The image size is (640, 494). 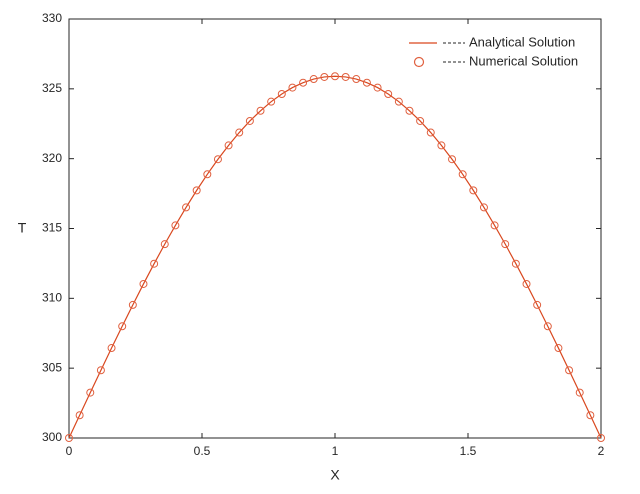 What do you see at coordinates (52, 88) in the screenshot?
I see `y-tick-label: 325` at bounding box center [52, 88].